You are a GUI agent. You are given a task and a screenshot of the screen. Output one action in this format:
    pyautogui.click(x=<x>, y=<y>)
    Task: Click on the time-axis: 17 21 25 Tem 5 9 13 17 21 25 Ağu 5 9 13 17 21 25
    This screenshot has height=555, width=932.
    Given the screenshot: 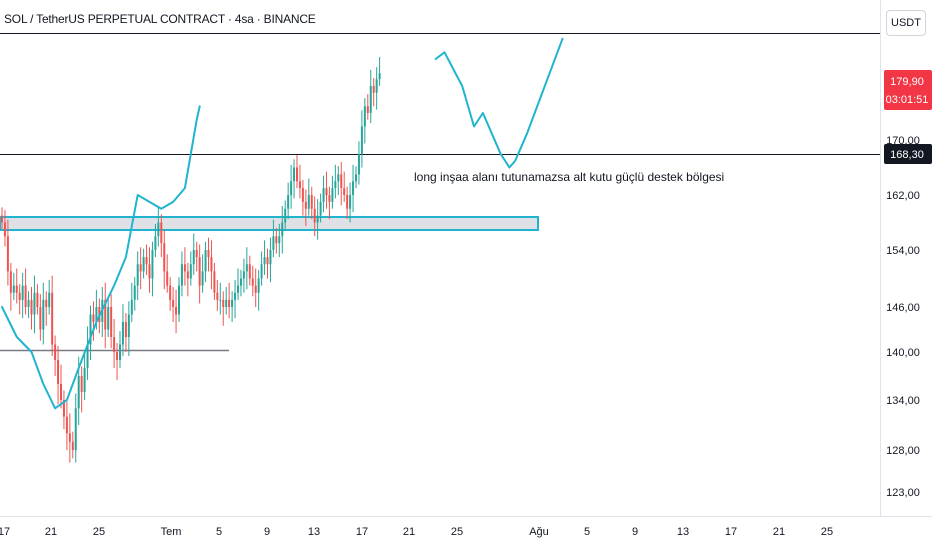 What is the action you would take?
    pyautogui.click(x=416, y=532)
    